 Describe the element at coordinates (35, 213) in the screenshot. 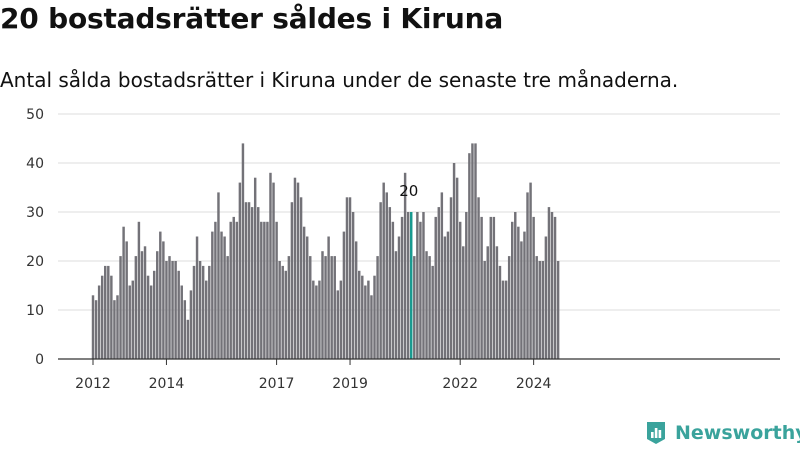

I see `y-tick-label: 30` at that location.